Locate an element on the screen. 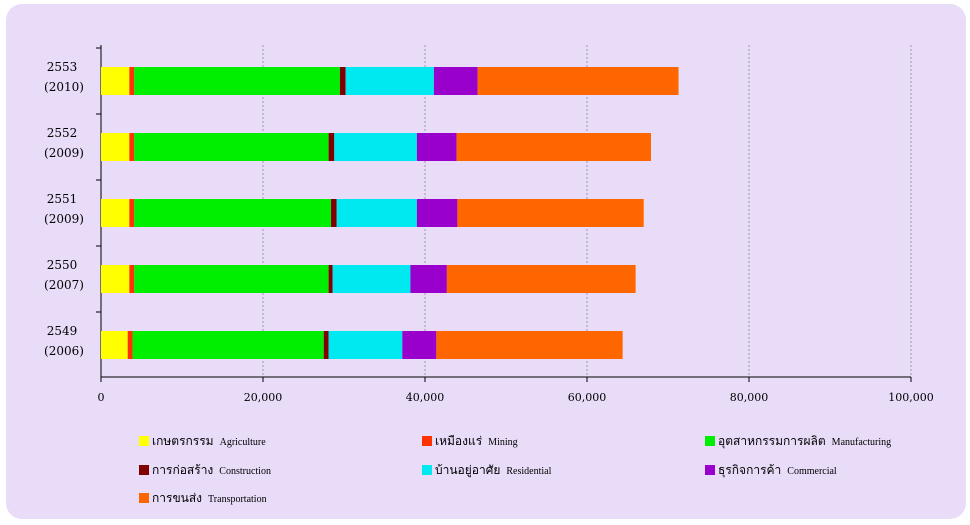 Image resolution: width=970 pixels, height=525 pixels. legend-item-mining: เหมืองแร่ Mining is located at coordinates (470, 441).